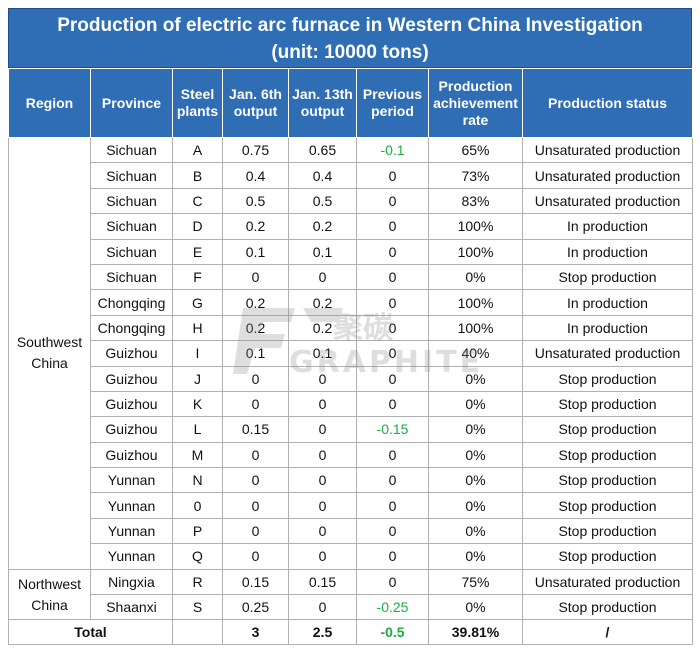 The height and width of the screenshot is (653, 700). I want to click on cell-jan13: 0.5, so click(322, 201).